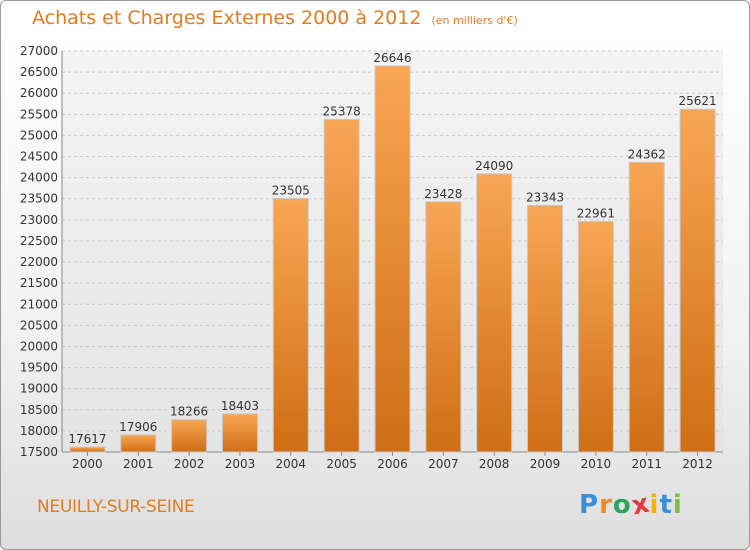 The height and width of the screenshot is (550, 750). What do you see at coordinates (39, 431) in the screenshot?
I see `y-tick-label: 18000` at bounding box center [39, 431].